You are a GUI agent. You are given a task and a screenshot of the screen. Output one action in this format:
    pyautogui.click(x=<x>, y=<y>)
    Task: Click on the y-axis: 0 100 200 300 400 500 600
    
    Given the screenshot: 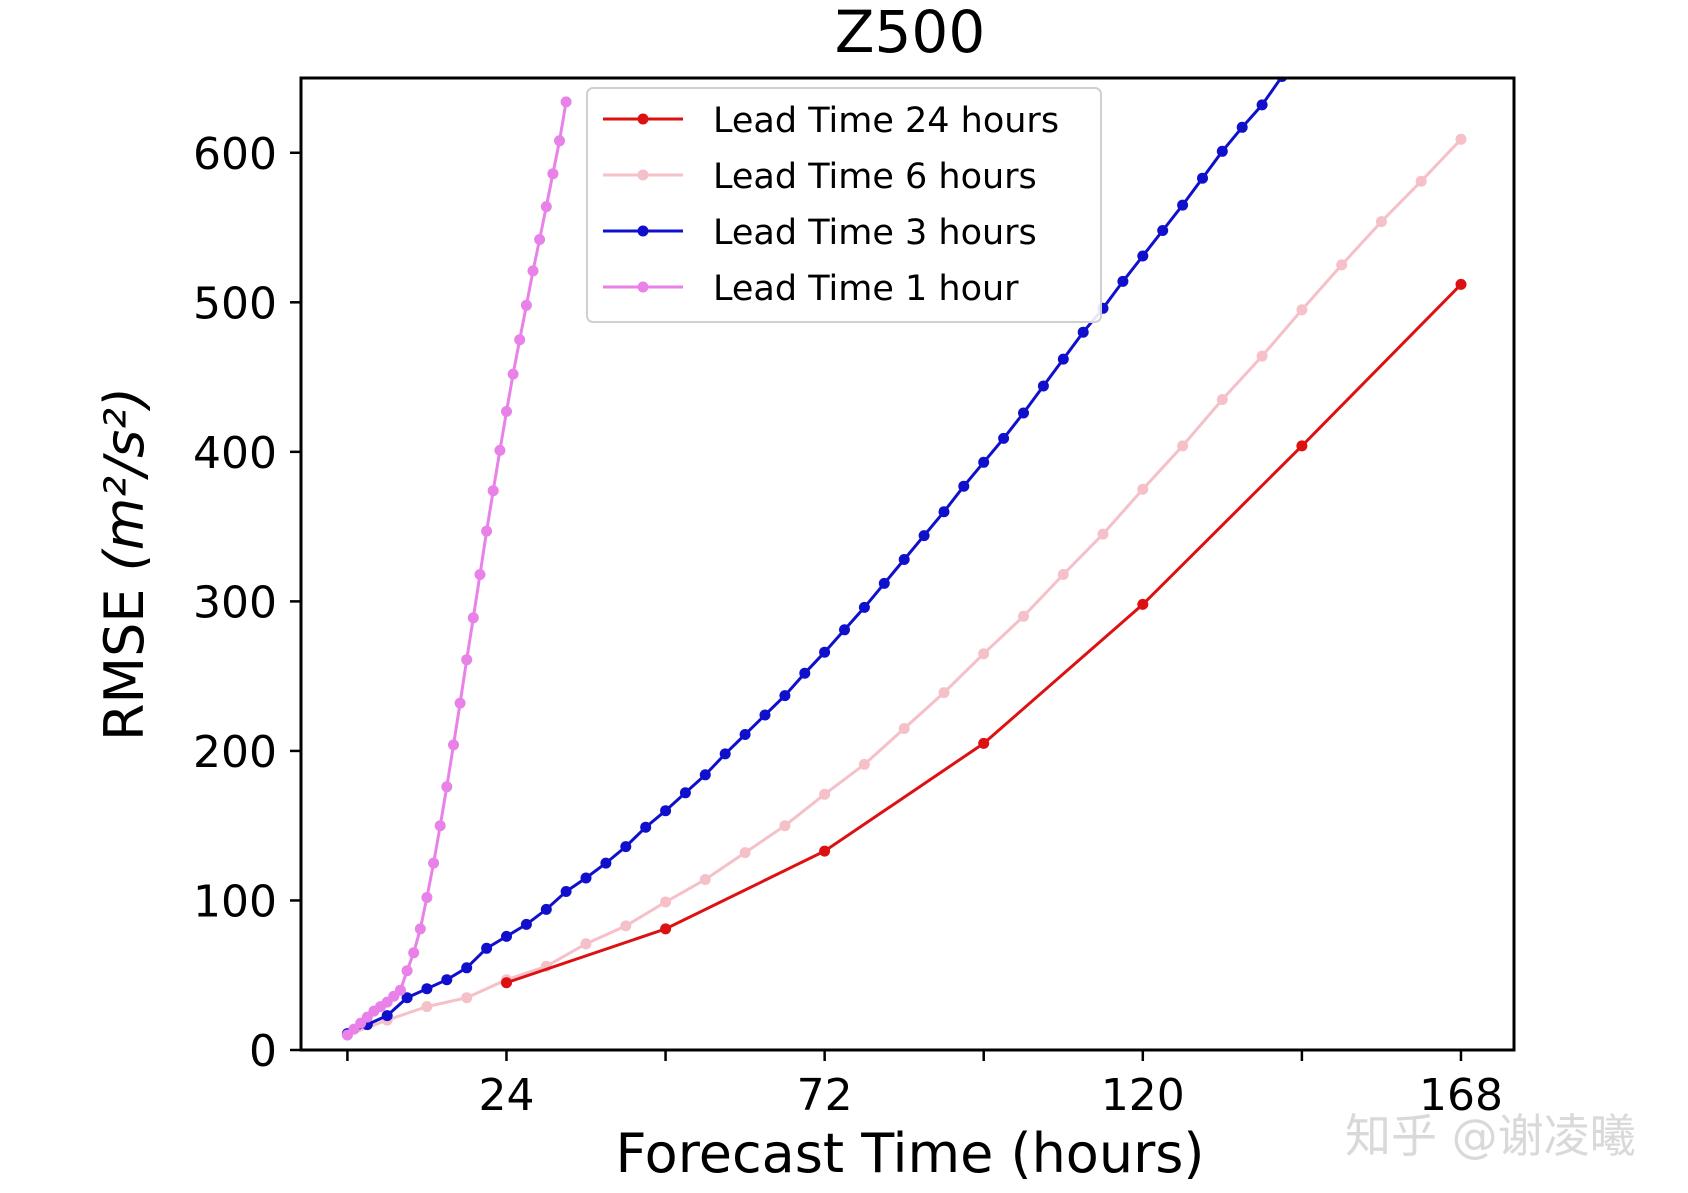 What is the action you would take?
    pyautogui.click(x=247, y=603)
    